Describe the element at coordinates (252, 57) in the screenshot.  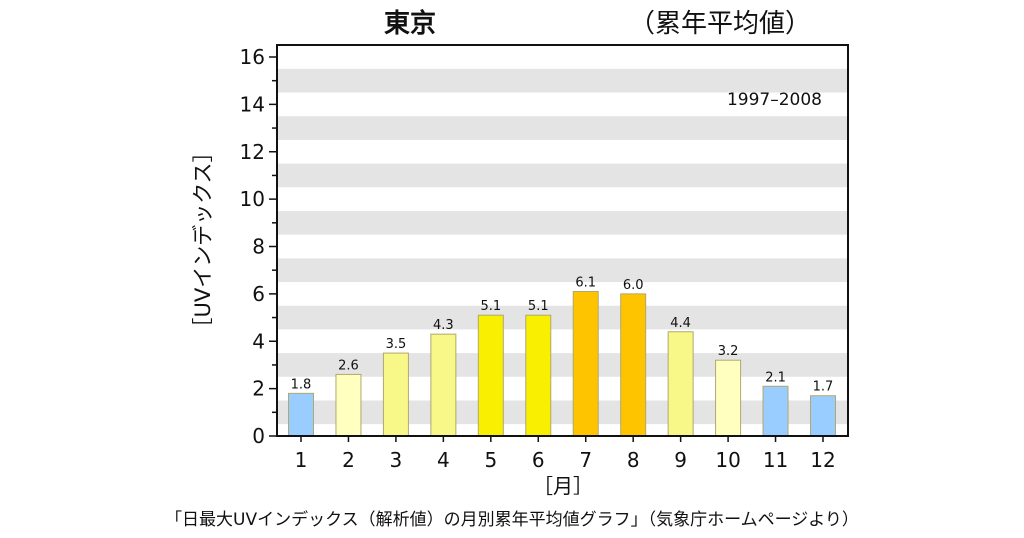
I see `y-tick-label: 16` at that location.